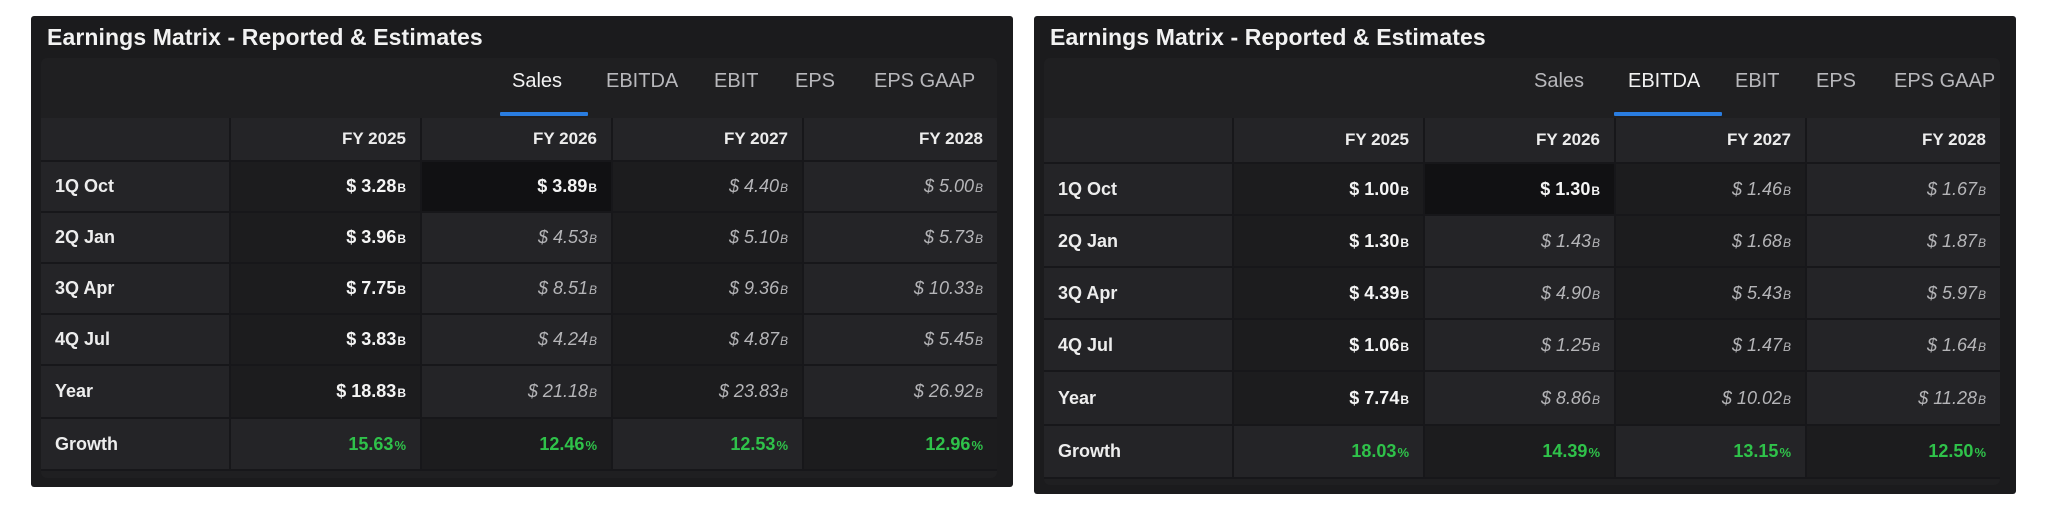 The image size is (2048, 520). I want to click on value-text: $ 5.73, so click(948, 237).